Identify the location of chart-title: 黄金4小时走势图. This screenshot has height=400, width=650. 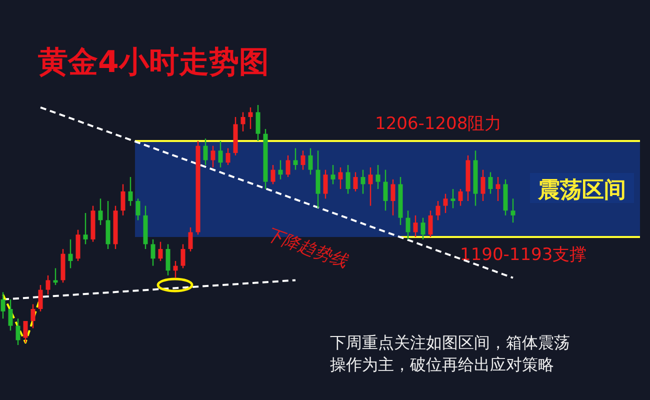
(153, 62).